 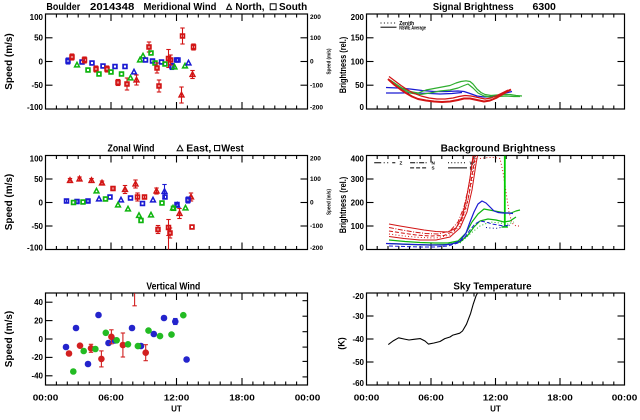 I want to click on svg-text: Signal Brightness, so click(x=473, y=7).